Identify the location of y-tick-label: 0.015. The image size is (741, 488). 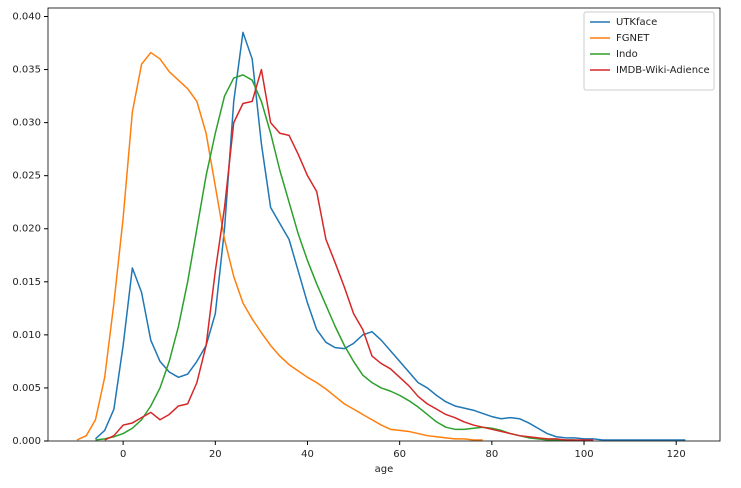
(26, 282).